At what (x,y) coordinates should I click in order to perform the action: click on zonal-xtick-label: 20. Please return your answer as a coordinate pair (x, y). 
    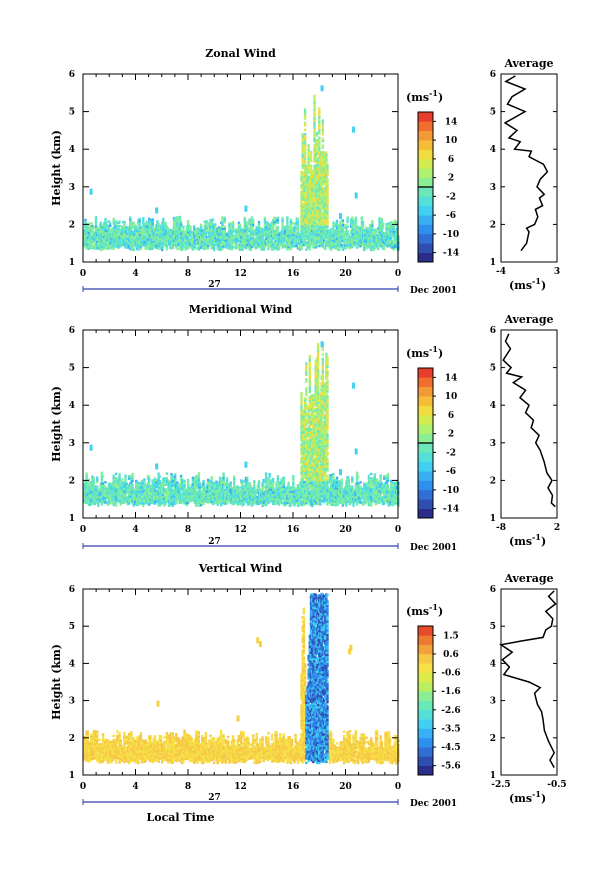
    Looking at the image, I should click on (345, 274).